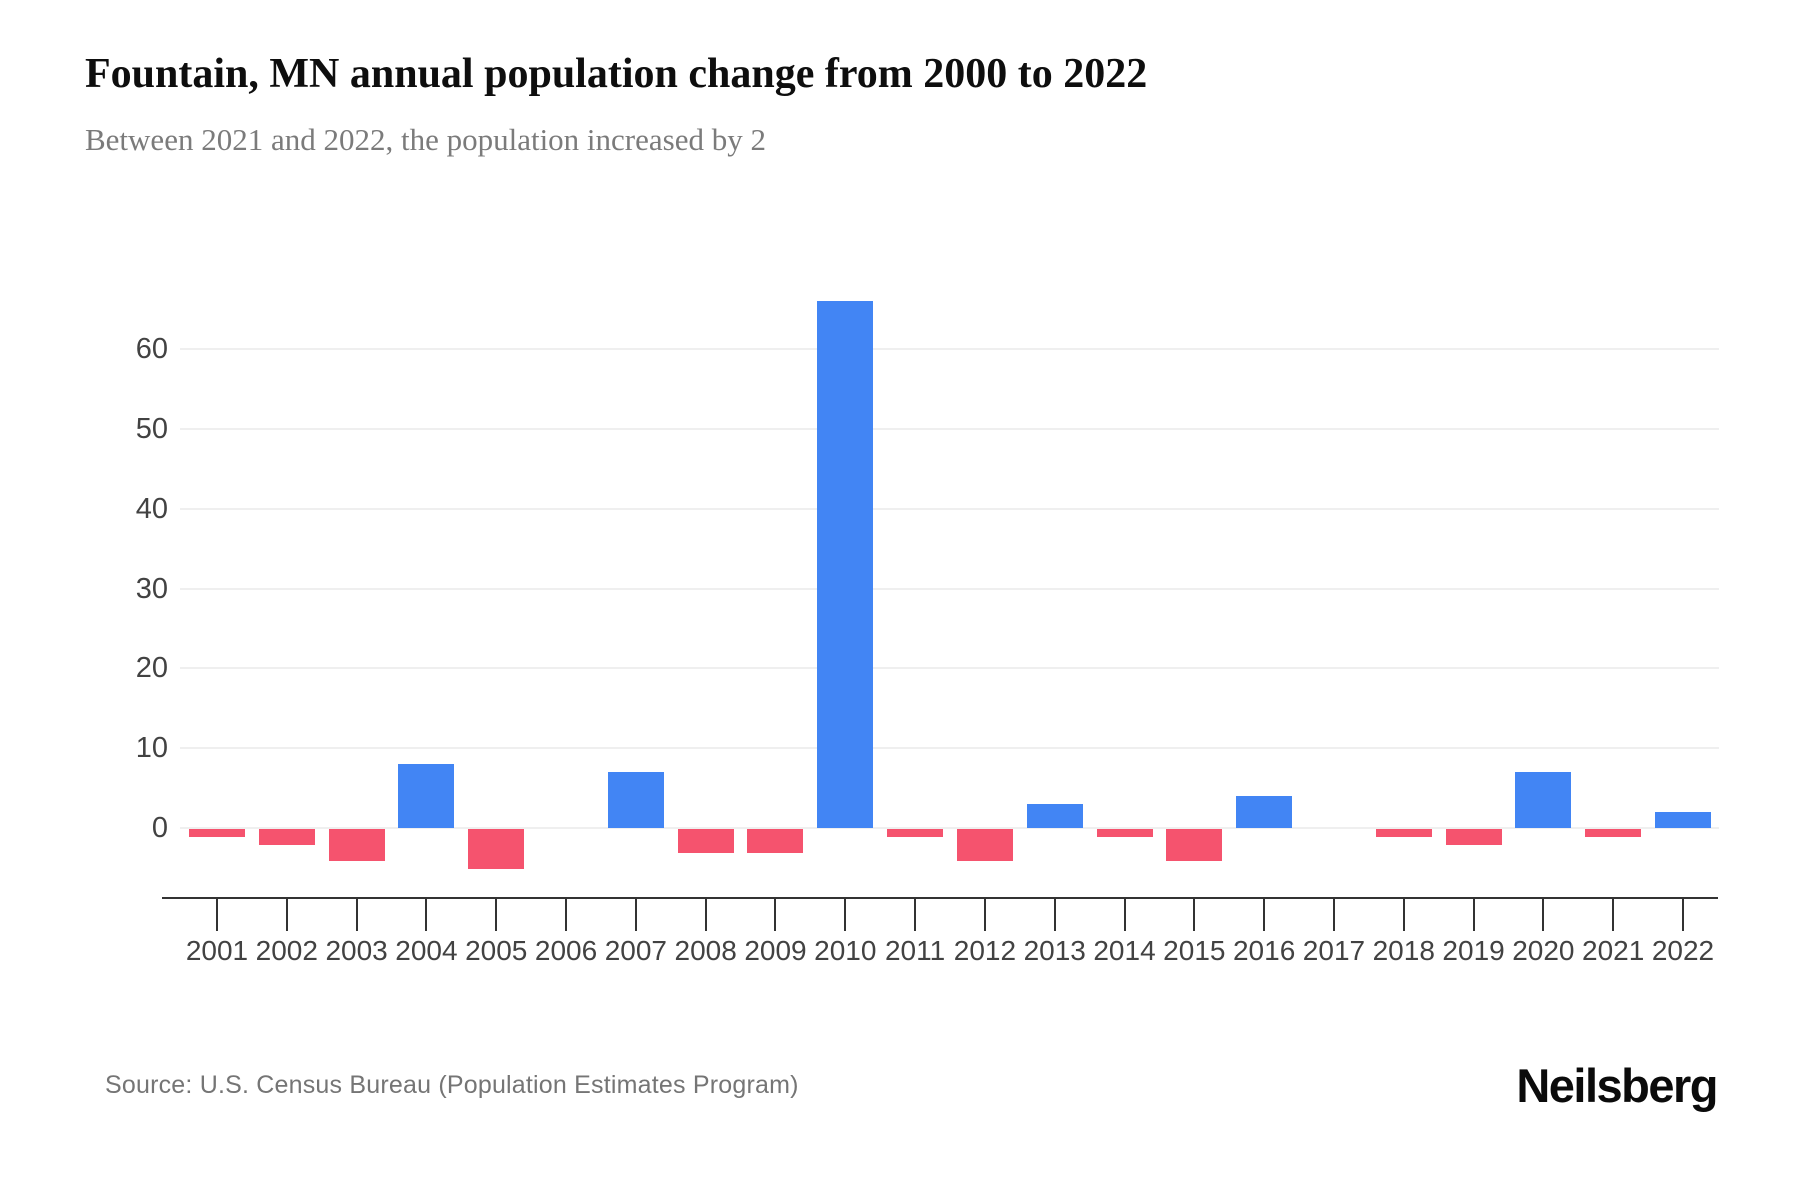 This screenshot has height=1200, width=1800. Describe the element at coordinates (635, 950) in the screenshot. I see `x-axis-label-2007: 2007` at that location.